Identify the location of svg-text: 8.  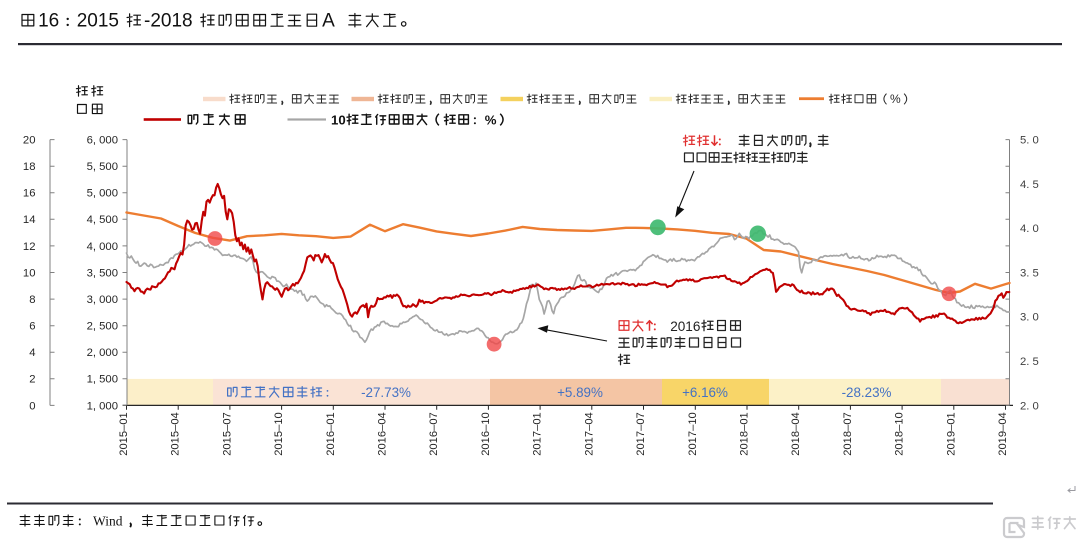
(32, 300).